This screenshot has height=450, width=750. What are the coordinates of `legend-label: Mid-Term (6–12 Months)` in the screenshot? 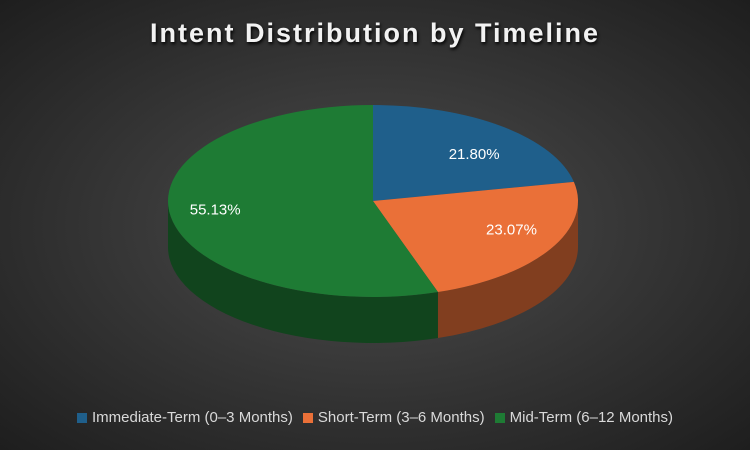 It's located at (591, 417).